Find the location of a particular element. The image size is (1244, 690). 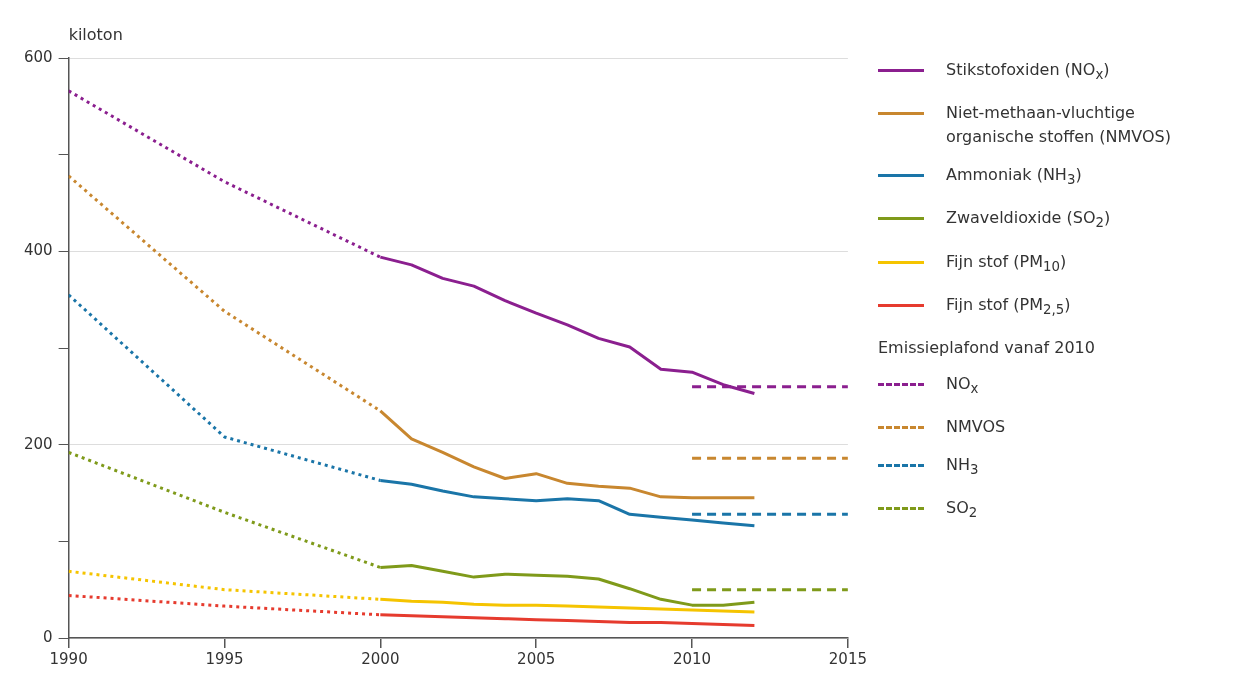

x-tick-label: 2005 is located at coordinates (536, 658).